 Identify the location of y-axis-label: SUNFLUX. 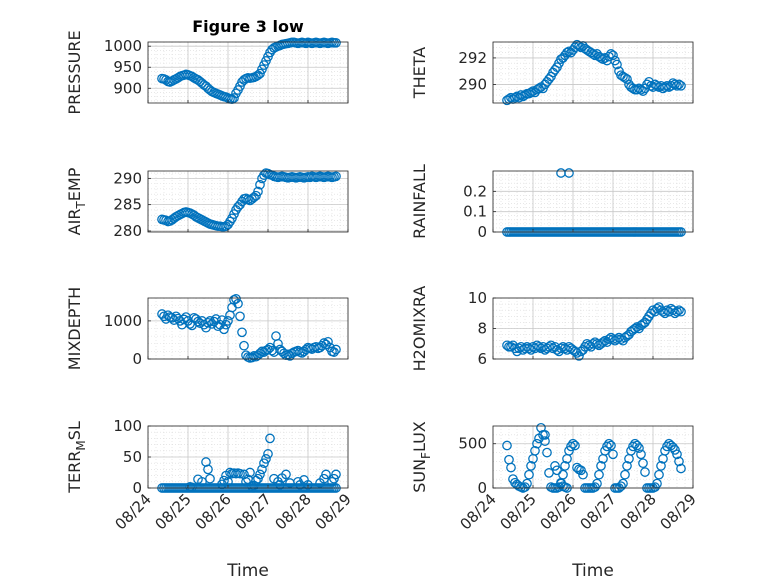
(421, 457).